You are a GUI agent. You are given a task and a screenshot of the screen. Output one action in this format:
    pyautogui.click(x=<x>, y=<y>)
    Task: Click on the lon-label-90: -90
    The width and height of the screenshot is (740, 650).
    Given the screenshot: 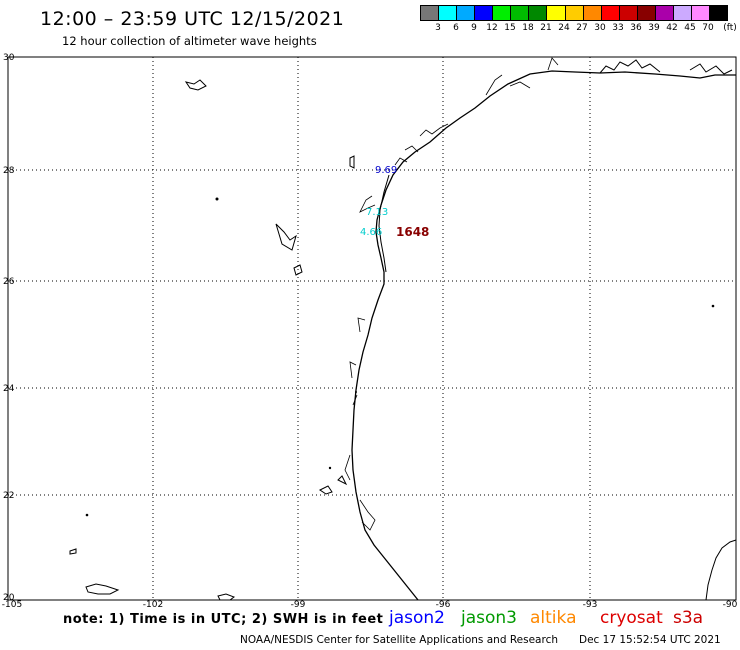 What is the action you would take?
    pyautogui.click(x=730, y=605)
    